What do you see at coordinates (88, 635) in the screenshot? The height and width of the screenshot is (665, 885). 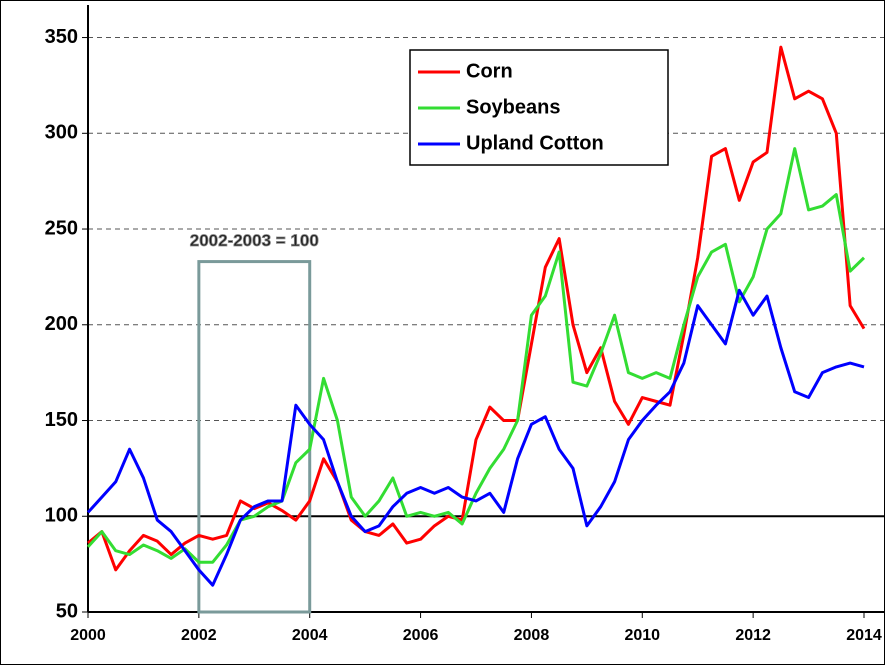 I see `x-tick-label: 2000` at bounding box center [88, 635].